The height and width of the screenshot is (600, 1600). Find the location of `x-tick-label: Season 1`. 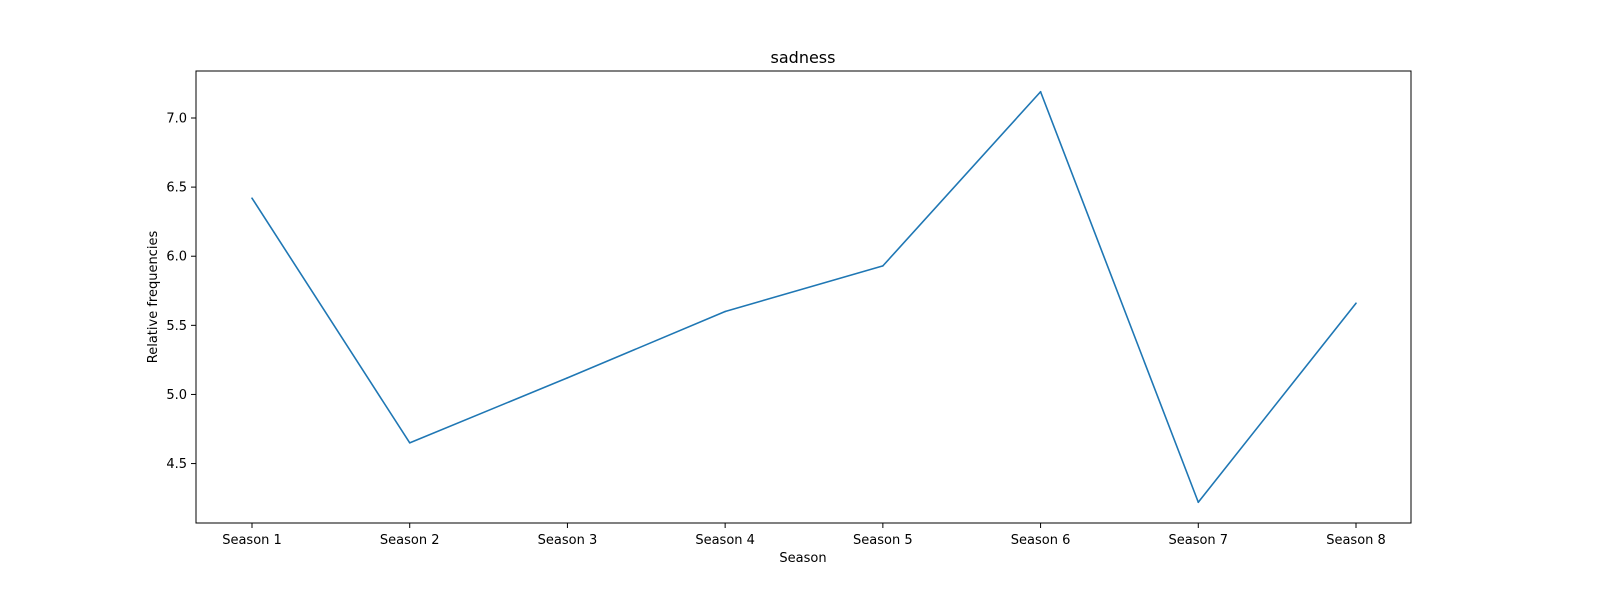

x-tick-label: Season 1 is located at coordinates (252, 540).